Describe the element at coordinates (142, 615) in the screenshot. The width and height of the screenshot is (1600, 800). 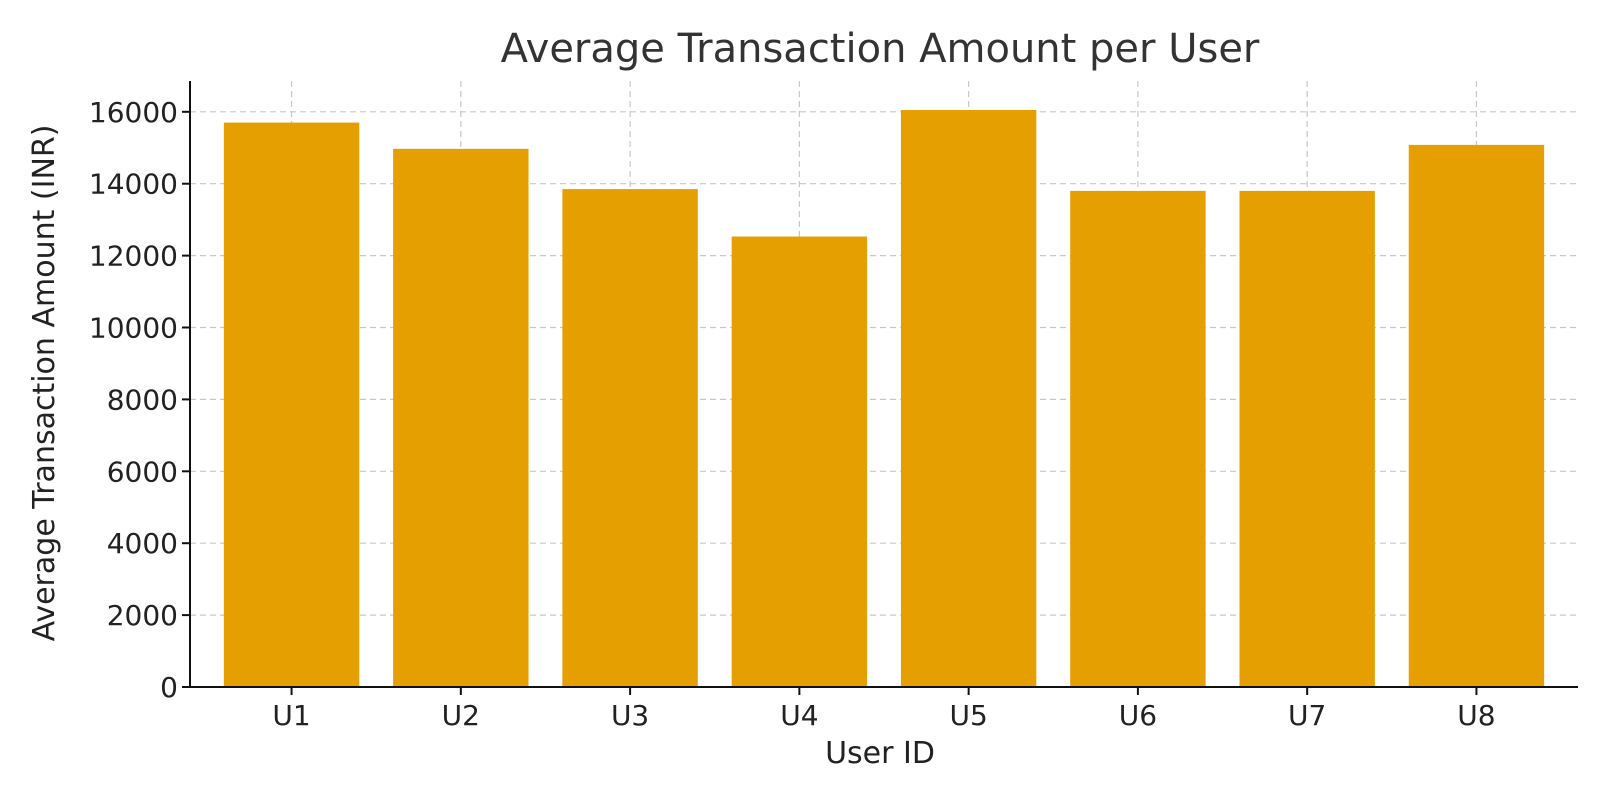
I see `y-tick-label: 2000` at that location.